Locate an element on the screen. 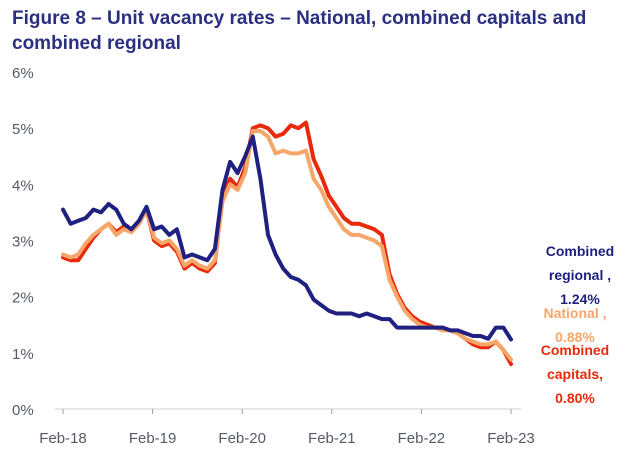 This screenshot has height=457, width=640. y-tick-label: 5% is located at coordinates (23, 129).